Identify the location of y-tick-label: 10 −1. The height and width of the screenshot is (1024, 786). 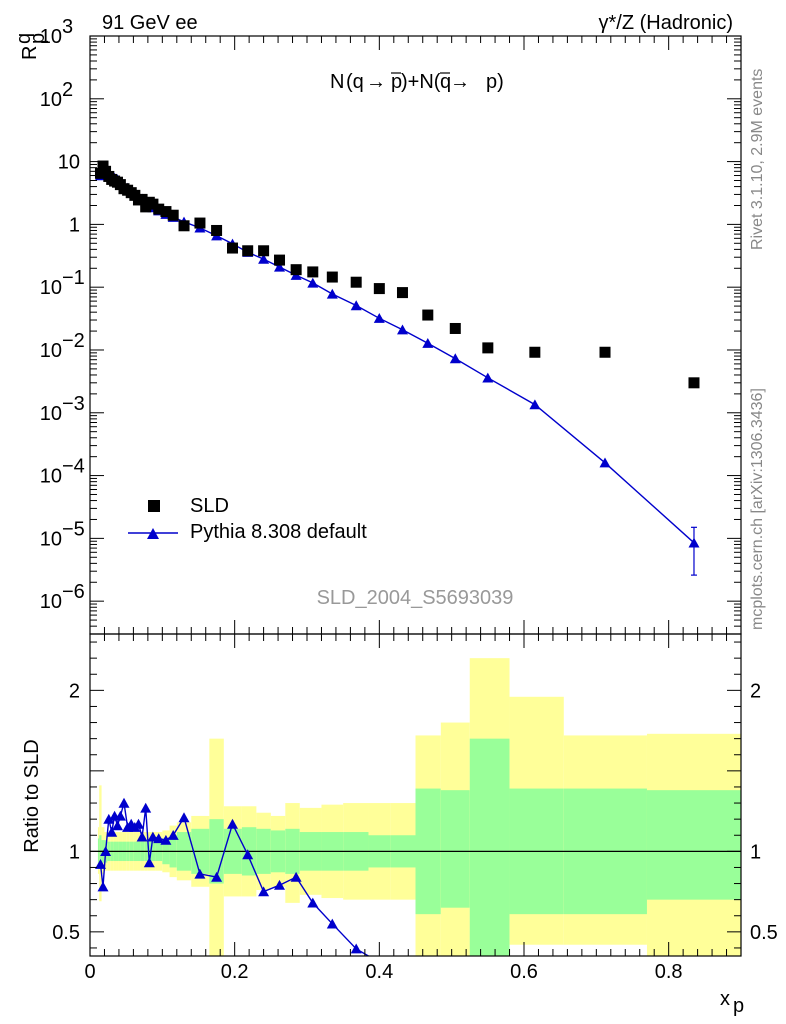
(62, 283).